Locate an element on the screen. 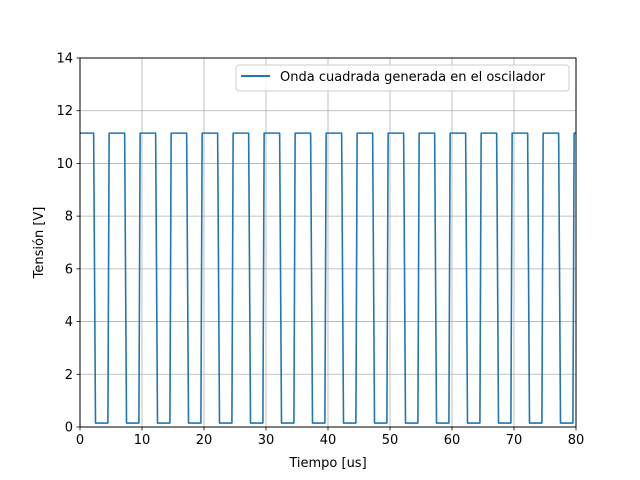  y-tick-label: 0 is located at coordinates (69, 428).